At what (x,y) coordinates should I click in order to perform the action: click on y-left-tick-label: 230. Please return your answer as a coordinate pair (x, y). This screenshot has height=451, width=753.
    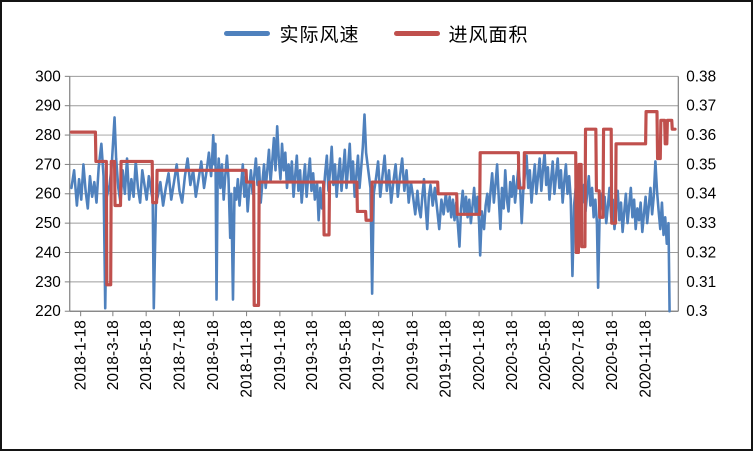
    Looking at the image, I should click on (48, 282).